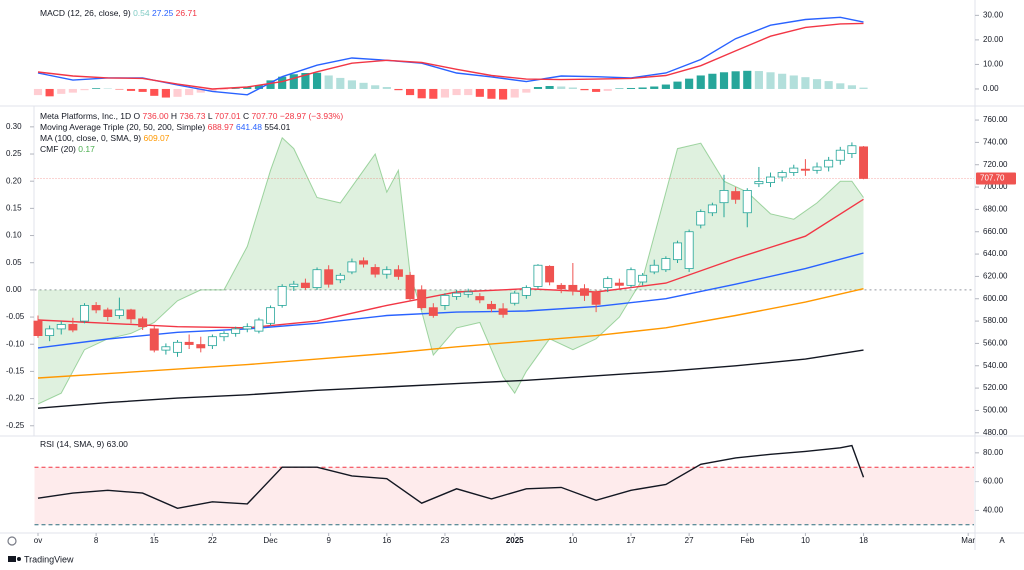 The height and width of the screenshot is (570, 1024). I want to click on legend: RSI (14, SMA, 9) 63.00, so click(84, 444).